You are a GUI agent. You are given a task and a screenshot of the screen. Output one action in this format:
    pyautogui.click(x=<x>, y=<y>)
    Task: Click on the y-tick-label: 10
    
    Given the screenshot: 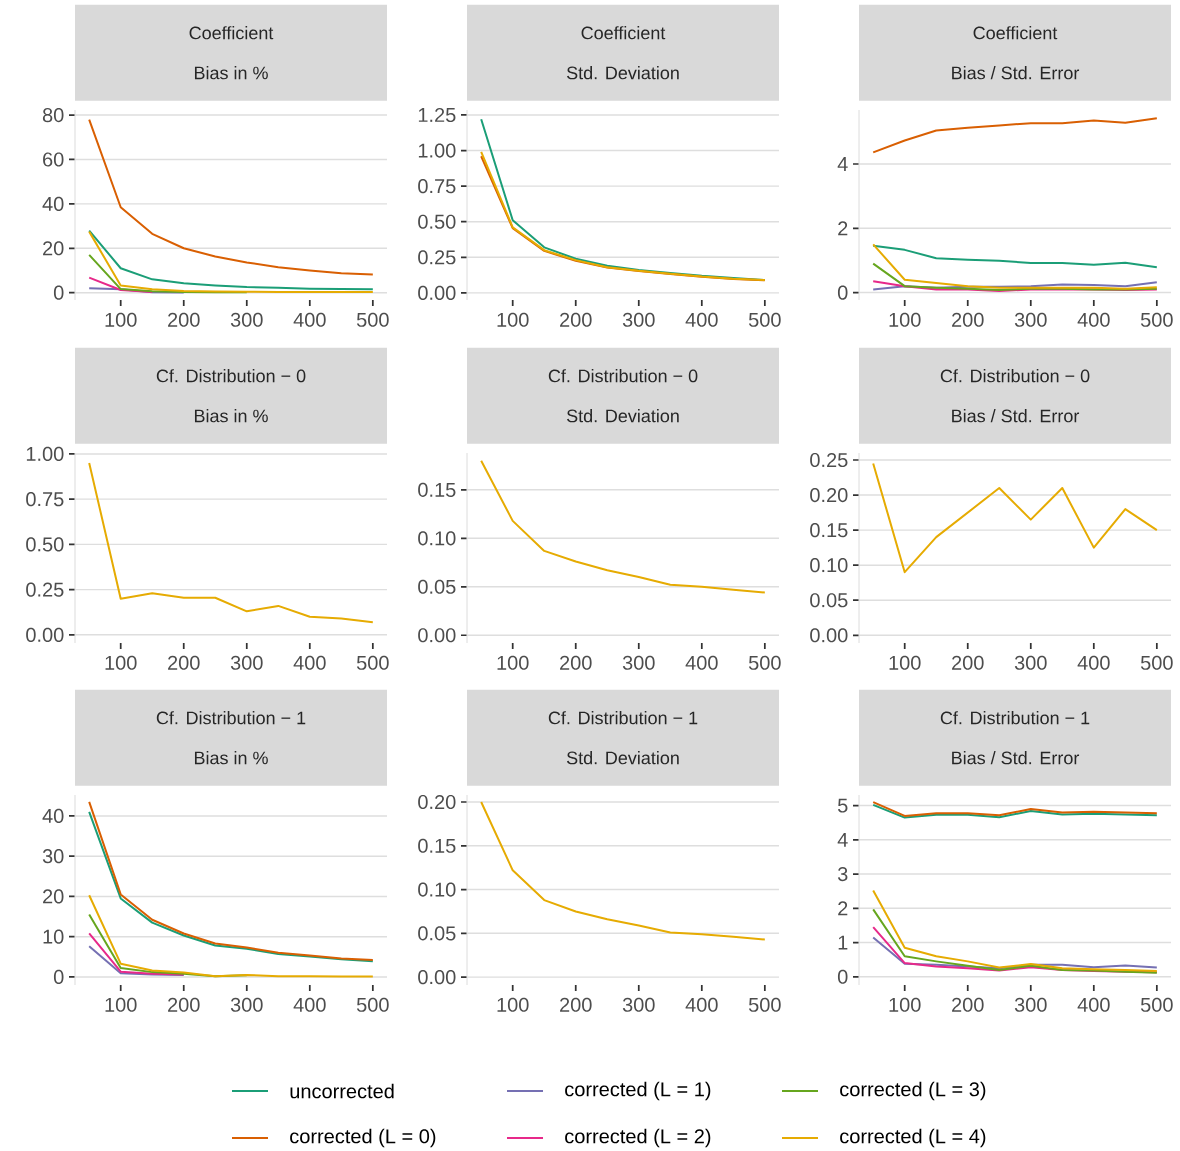 What is the action you would take?
    pyautogui.click(x=53, y=936)
    